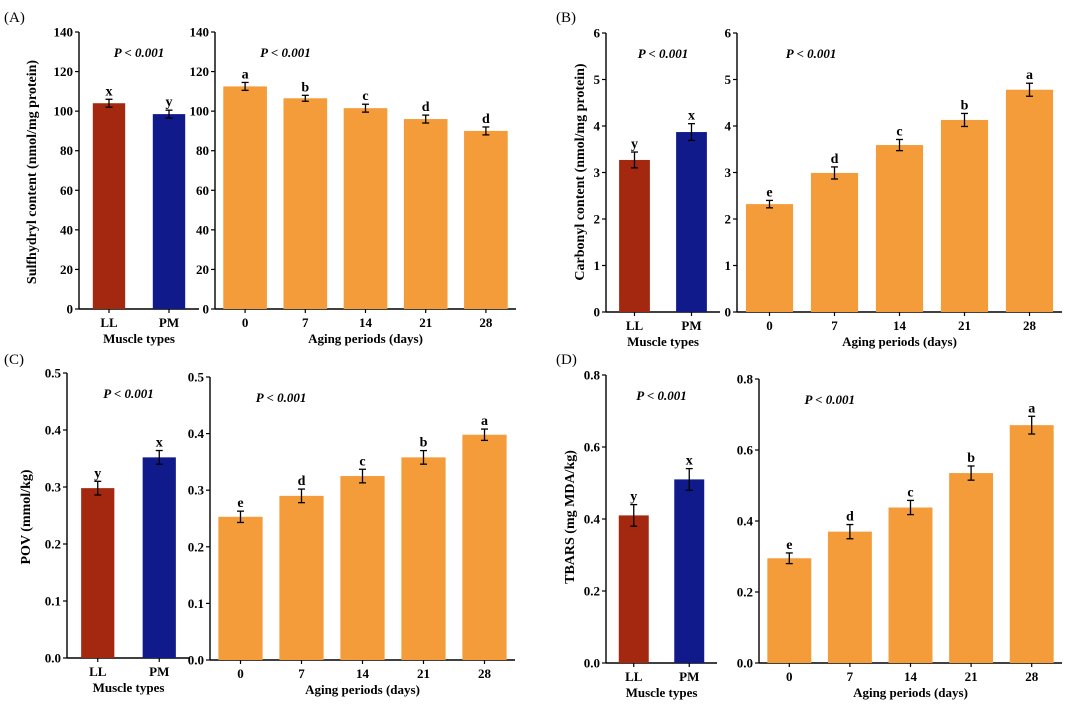  Describe the element at coordinates (592, 519) in the screenshot. I see `y-tick-label: 0.4` at that location.